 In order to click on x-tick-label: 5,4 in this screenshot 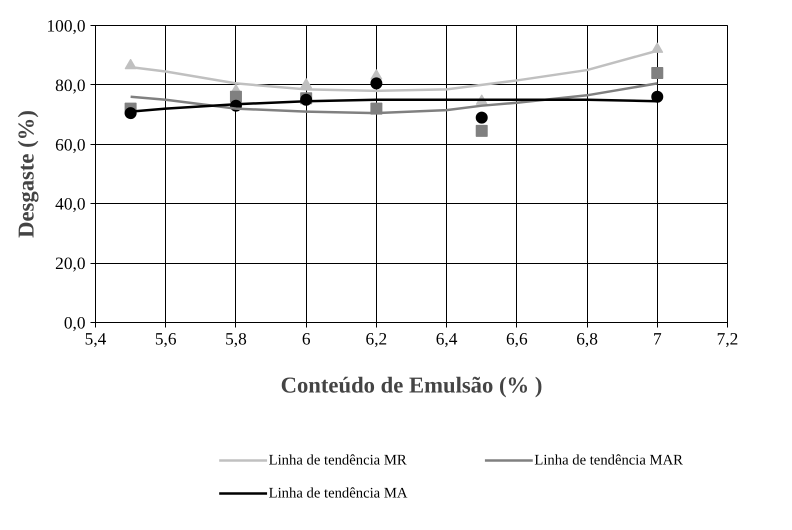, I will do `click(95, 339)`.